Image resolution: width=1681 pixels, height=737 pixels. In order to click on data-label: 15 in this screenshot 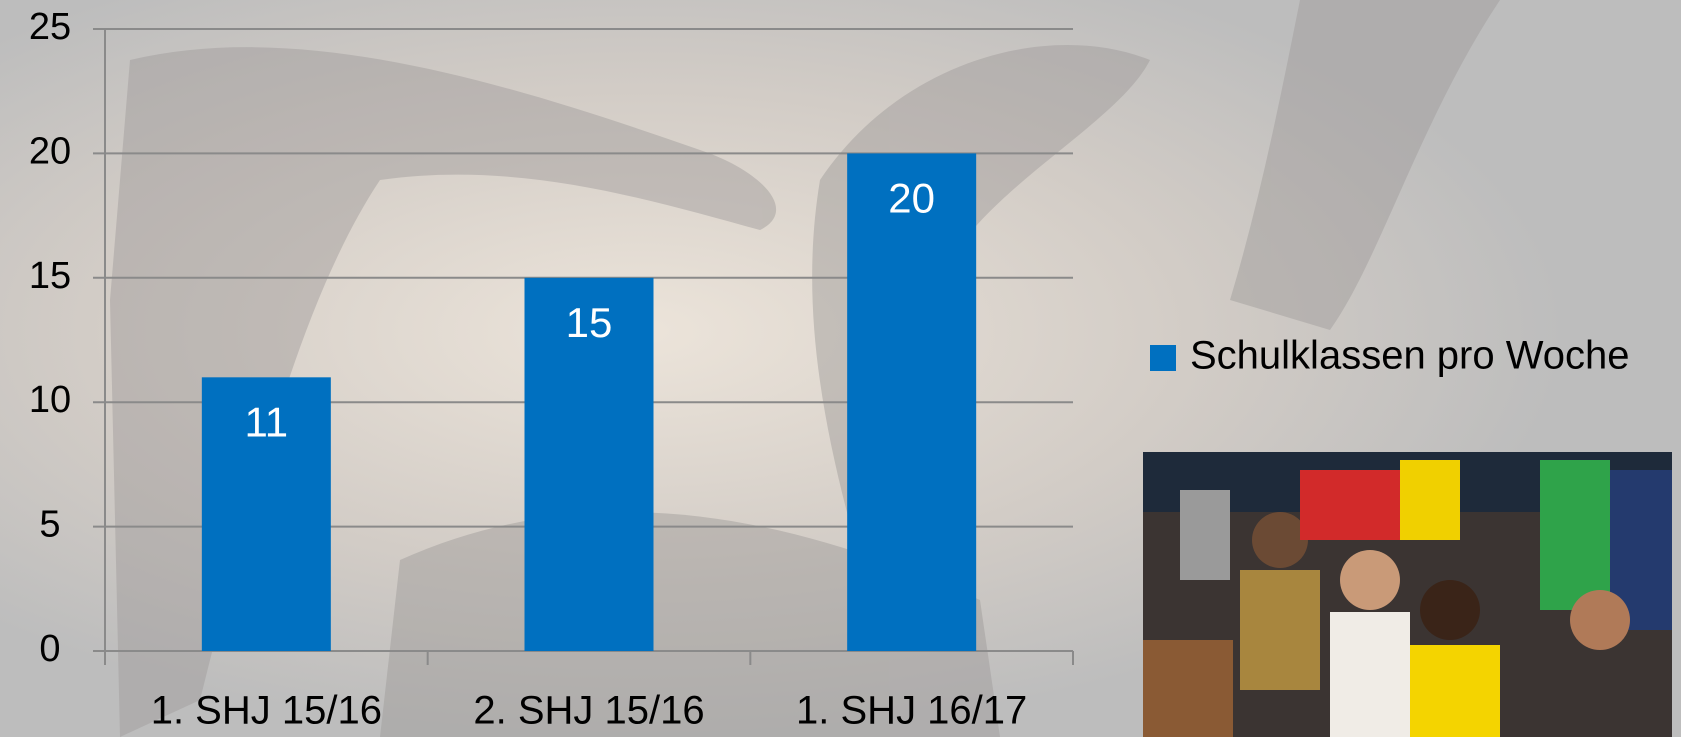, I will do `click(589, 322)`.